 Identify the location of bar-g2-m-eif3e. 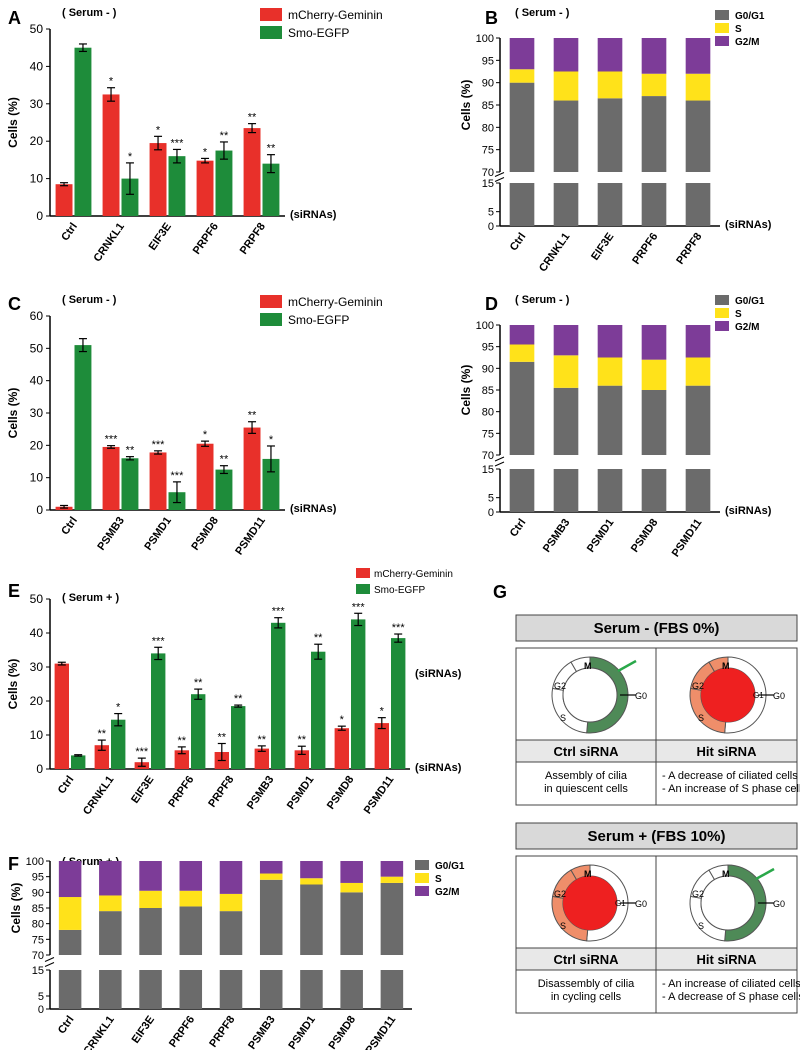
(610, 55).